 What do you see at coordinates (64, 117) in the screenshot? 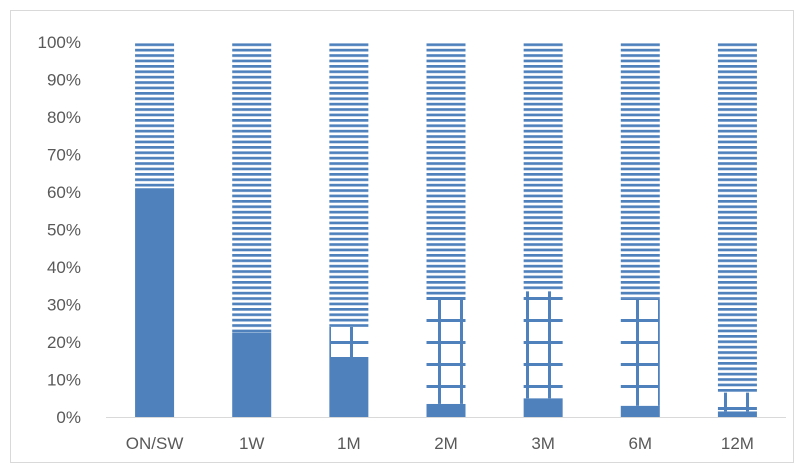
I see `y-tick-label: 80%` at bounding box center [64, 117].